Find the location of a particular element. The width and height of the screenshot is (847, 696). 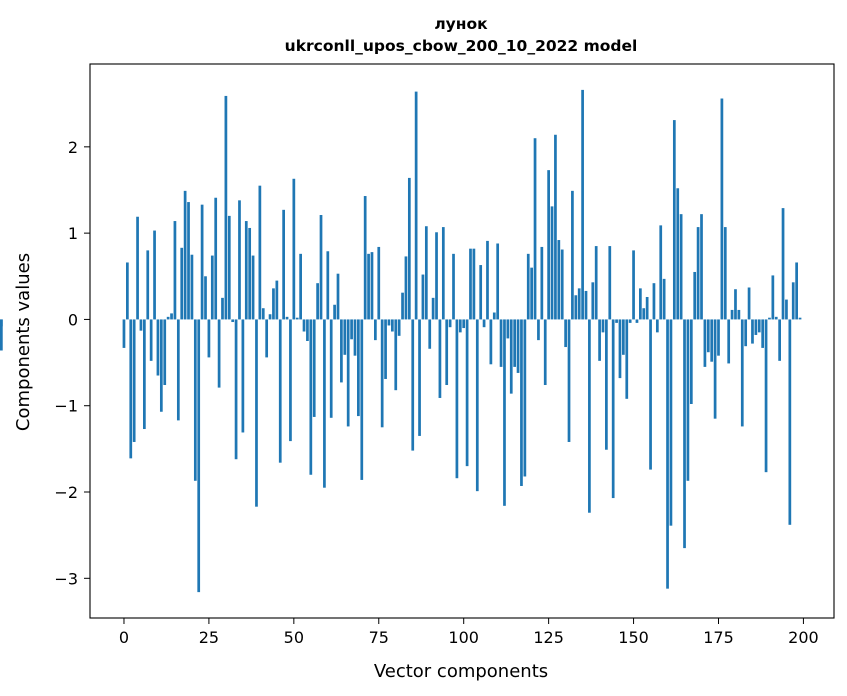

x-tick-label: 100 is located at coordinates (463, 637).